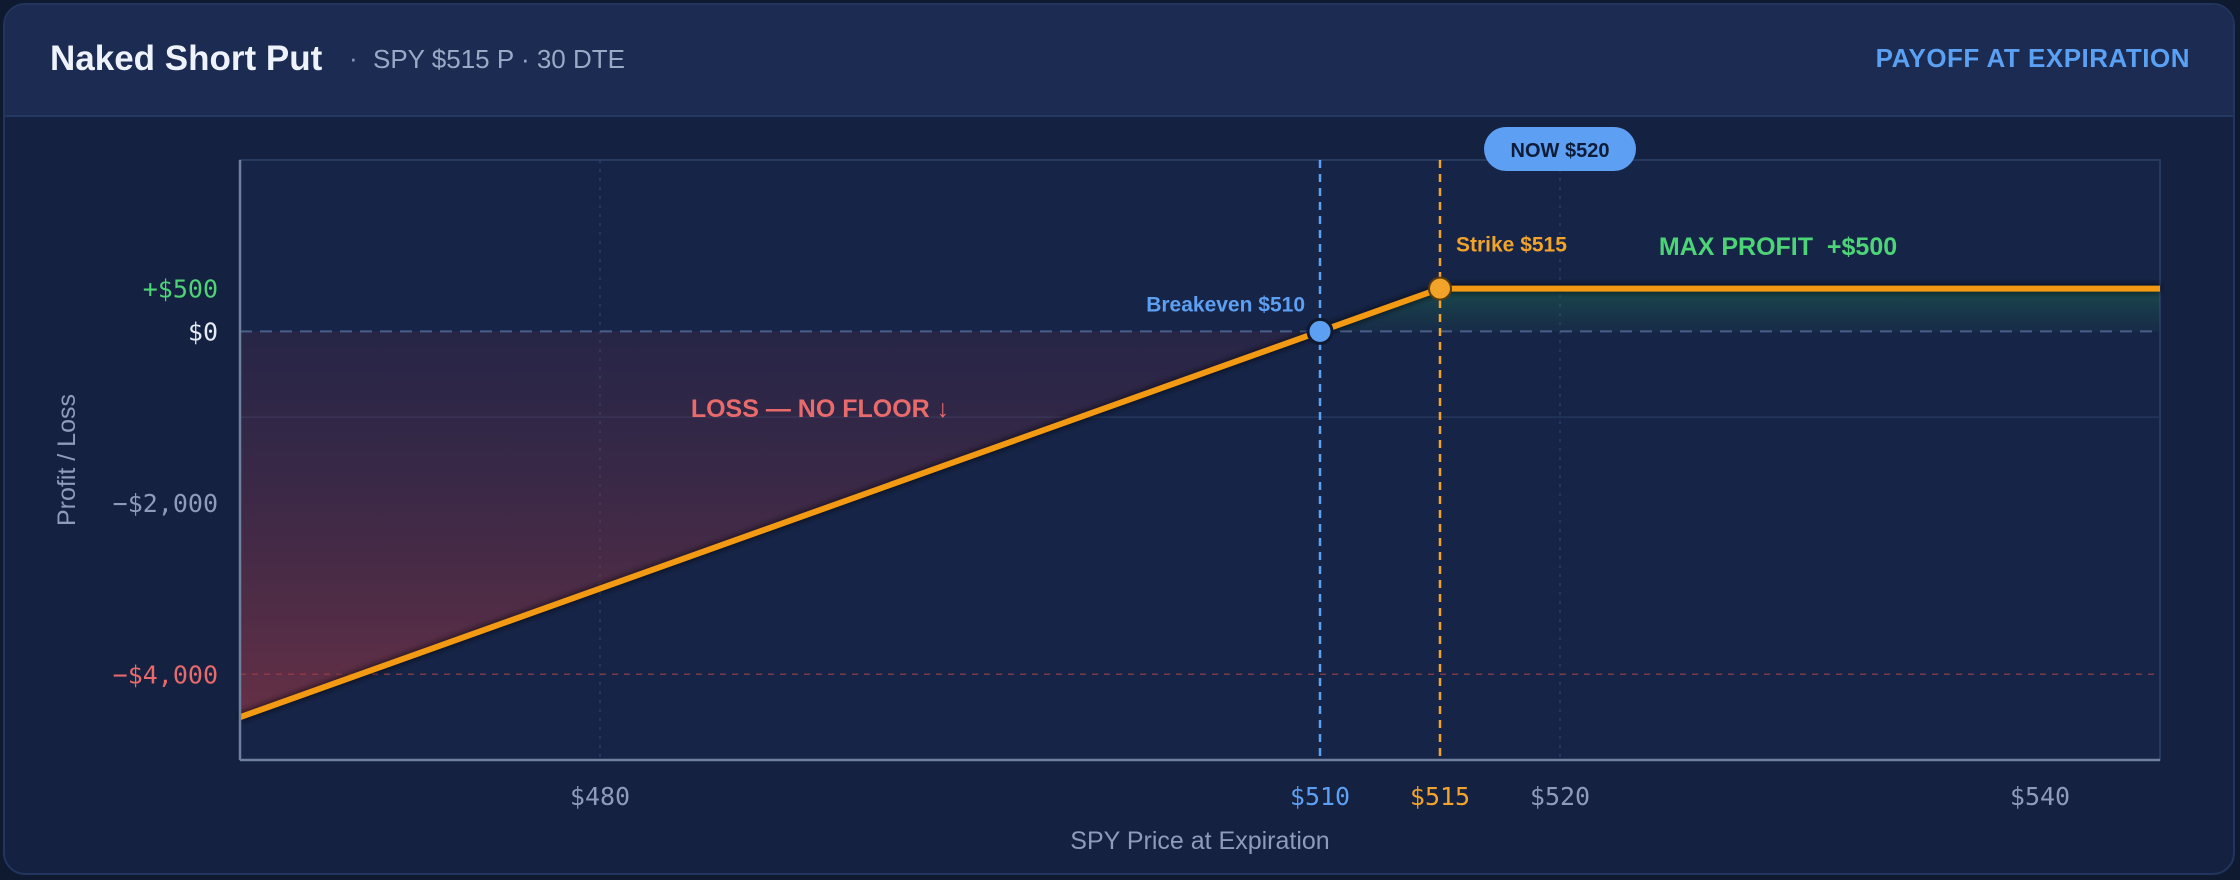 This screenshot has width=2240, height=880. What do you see at coordinates (2040, 796) in the screenshot?
I see `x-tick-label: $540` at bounding box center [2040, 796].